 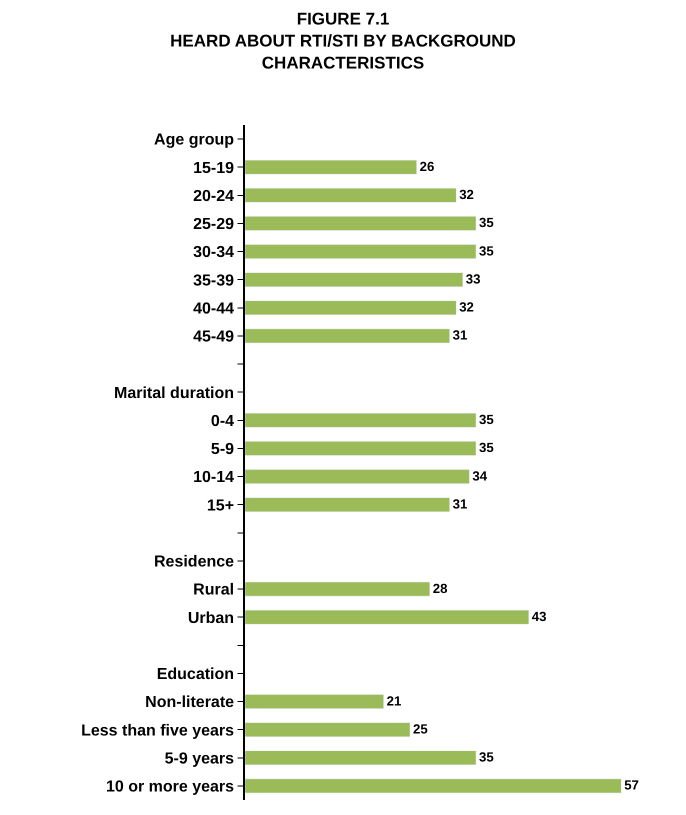 I want to click on y-tick-label: 20-24, so click(x=213, y=196).